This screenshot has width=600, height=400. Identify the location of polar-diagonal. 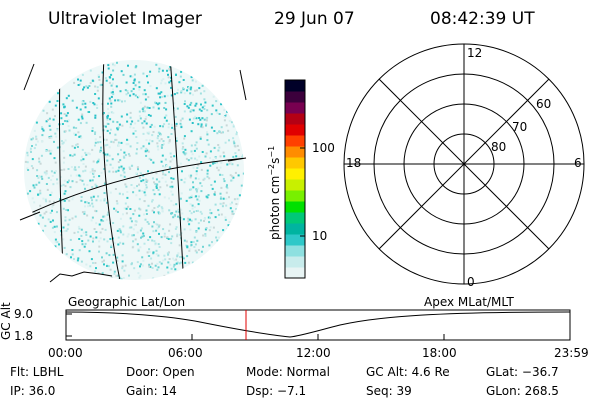
(464, 164).